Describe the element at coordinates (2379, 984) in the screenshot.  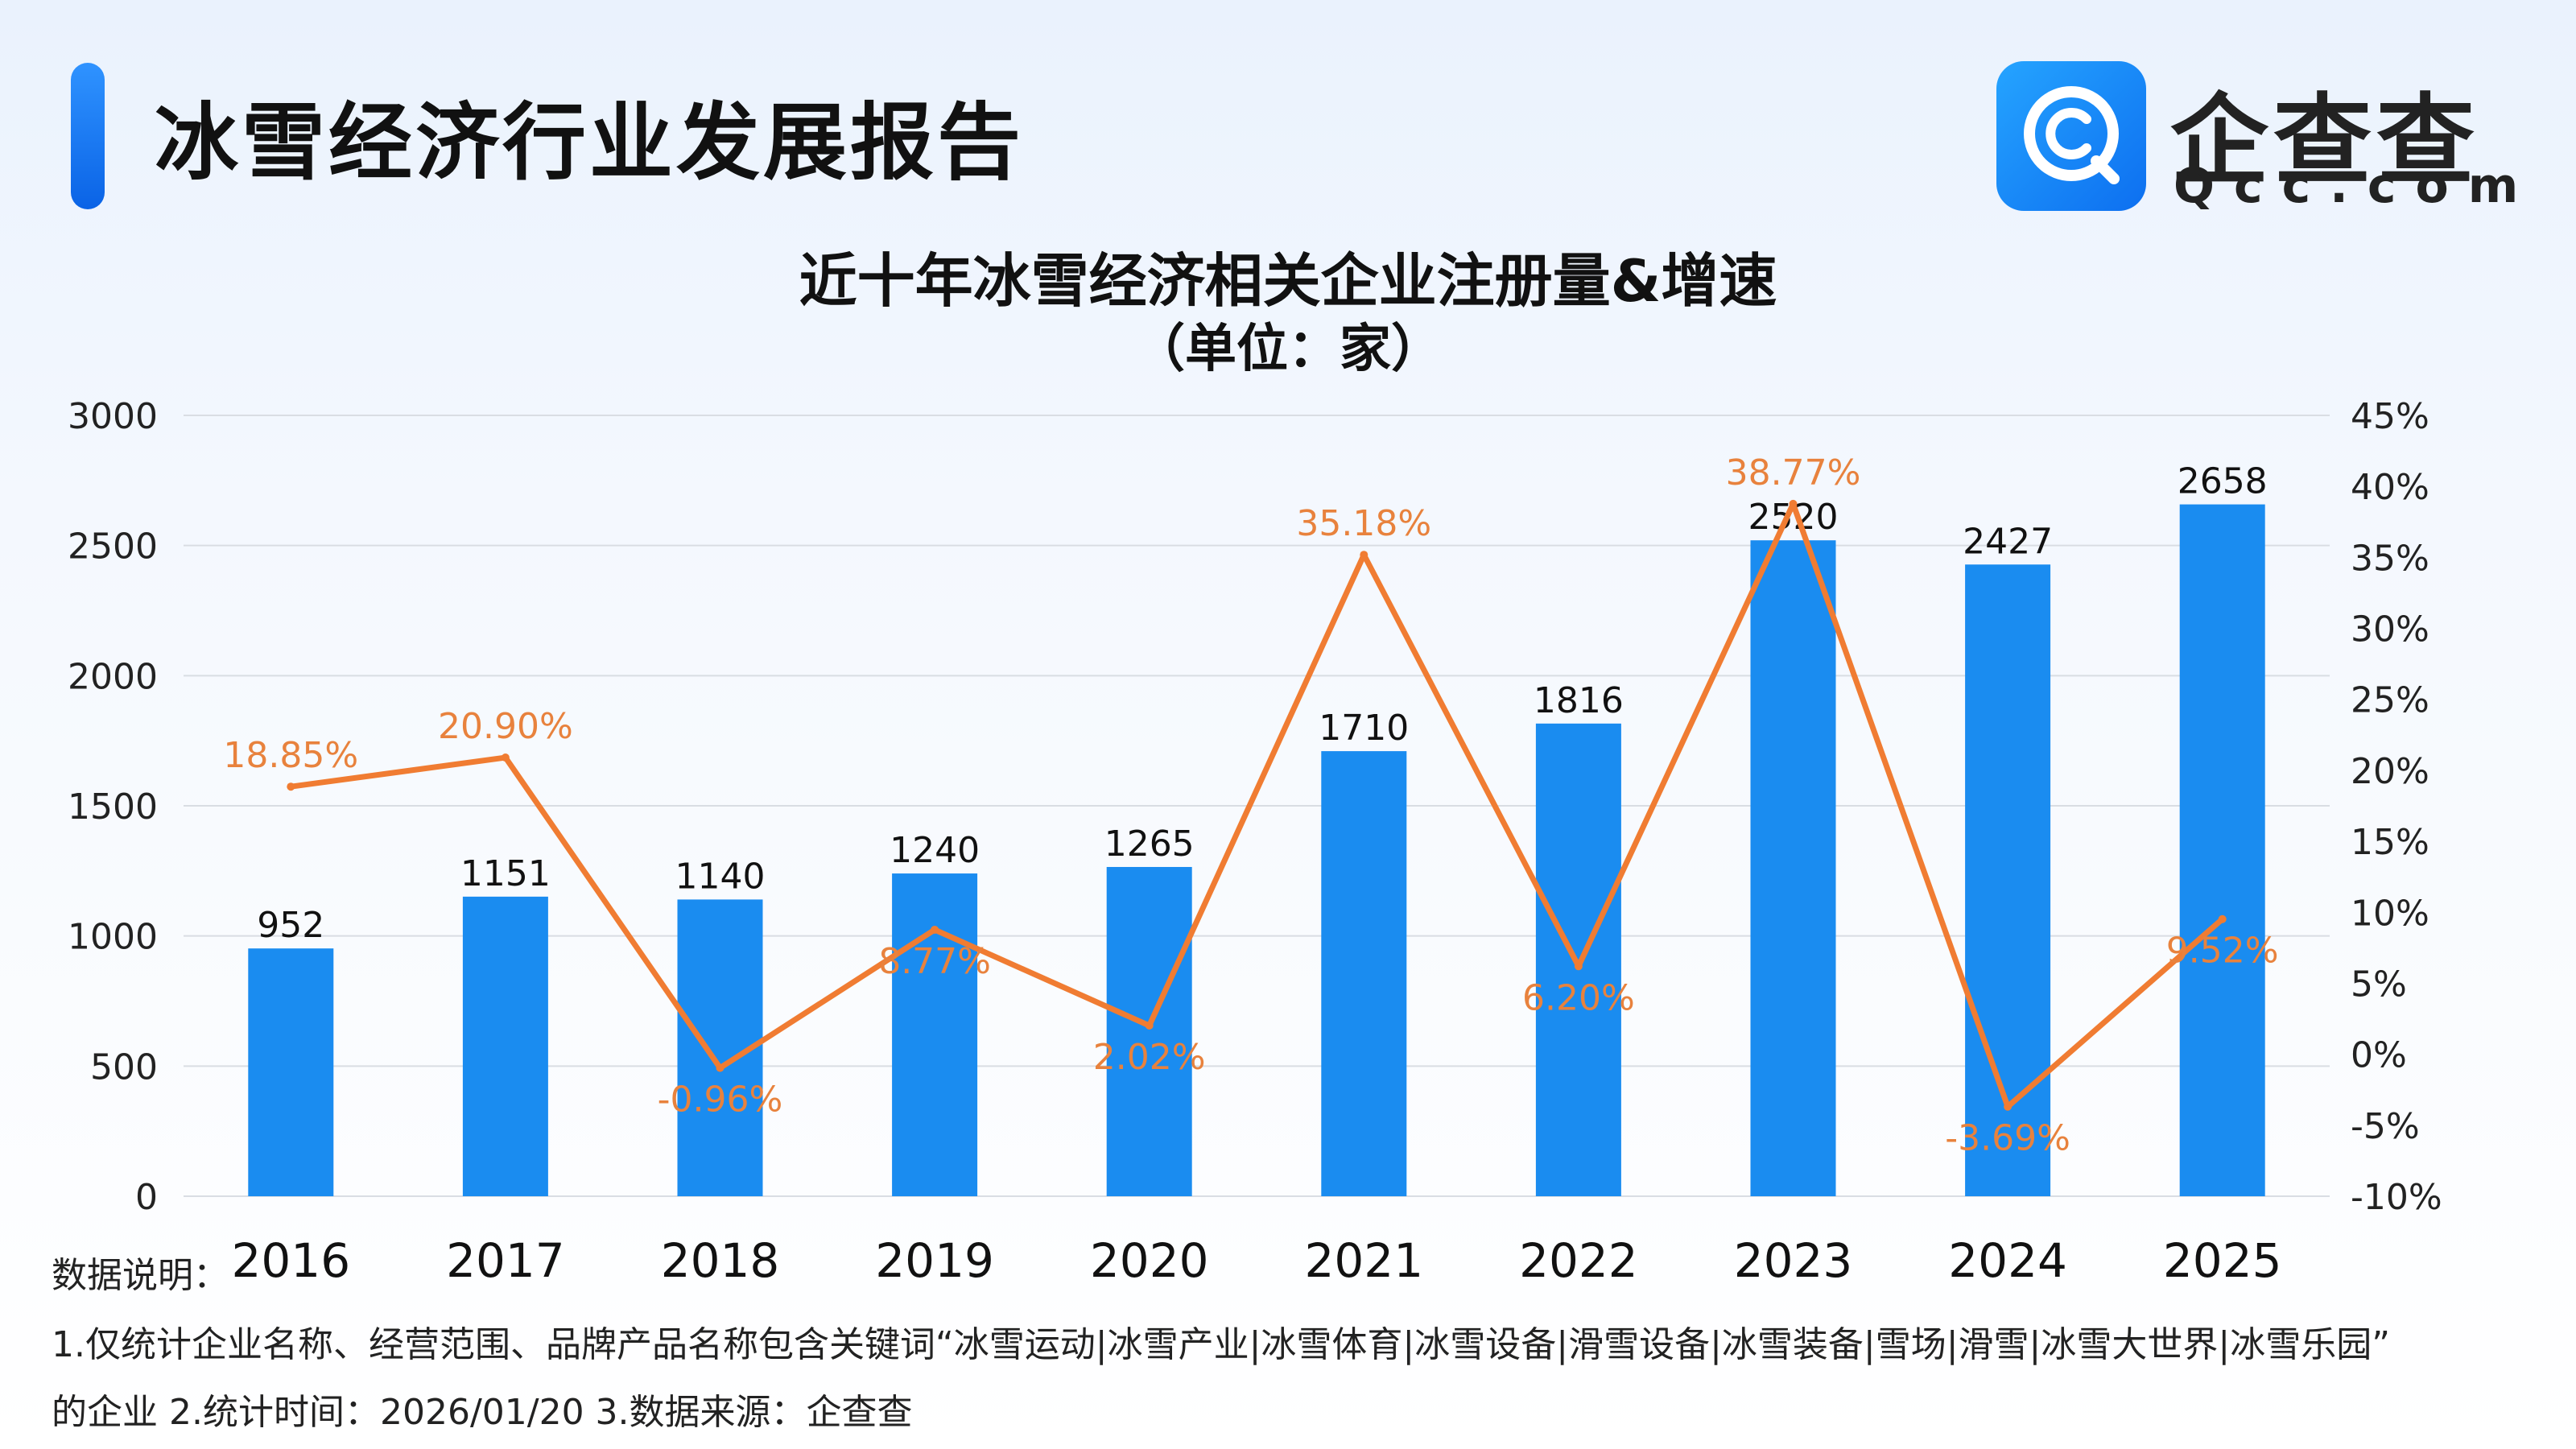
I see `y-right-tick-label: 5%` at that location.